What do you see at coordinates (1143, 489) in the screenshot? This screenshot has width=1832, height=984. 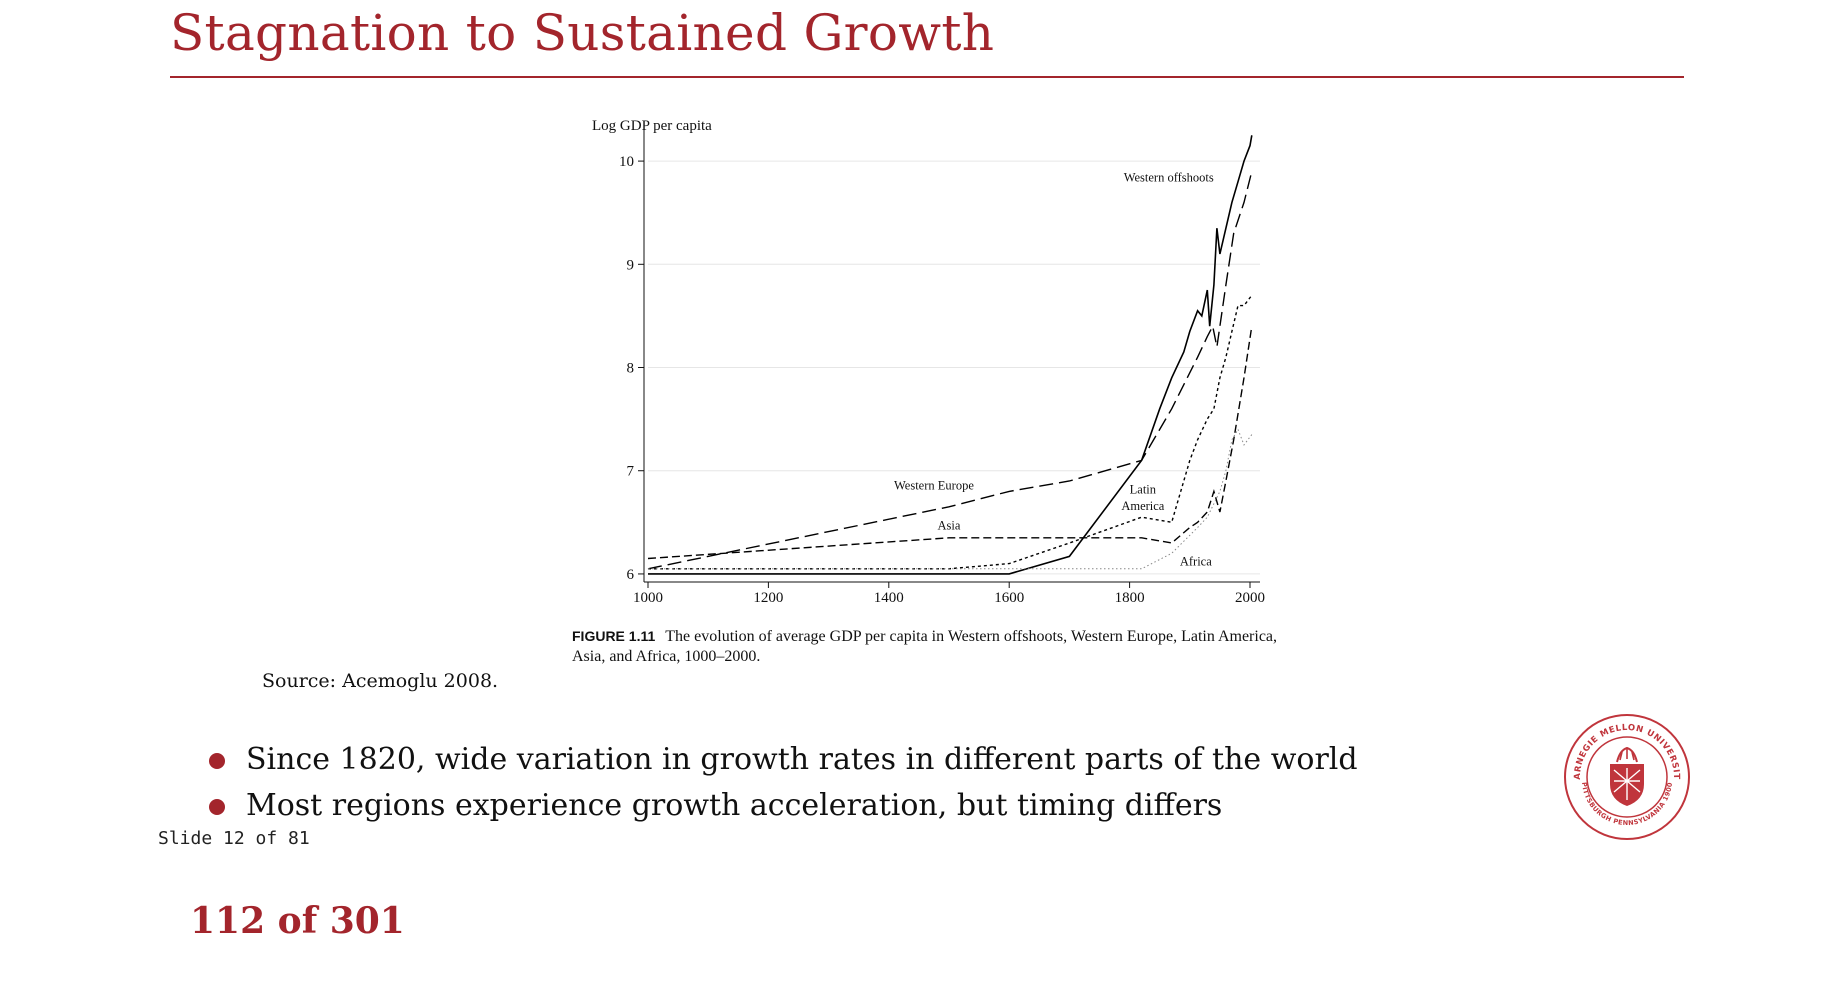 I see `series-annotation: Latin` at bounding box center [1143, 489].